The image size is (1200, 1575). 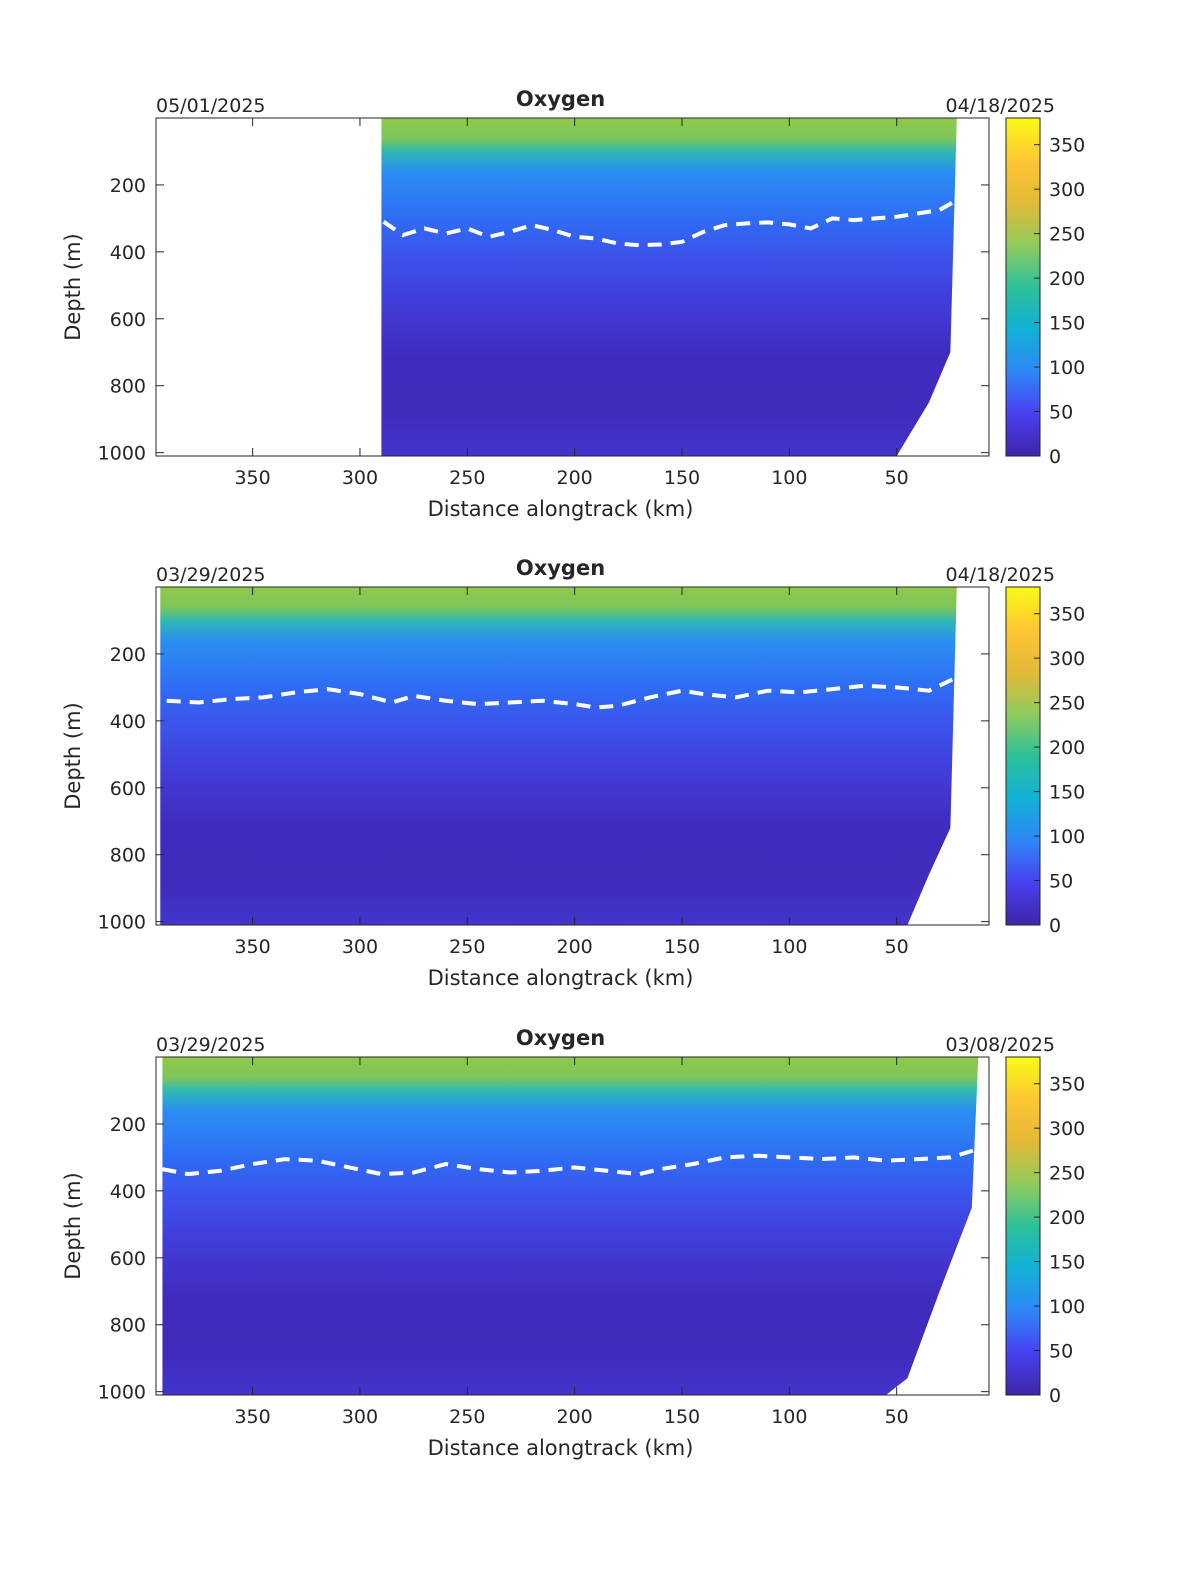 What do you see at coordinates (211, 106) in the screenshot?
I see `start-date-label: 05/01/2025` at bounding box center [211, 106].